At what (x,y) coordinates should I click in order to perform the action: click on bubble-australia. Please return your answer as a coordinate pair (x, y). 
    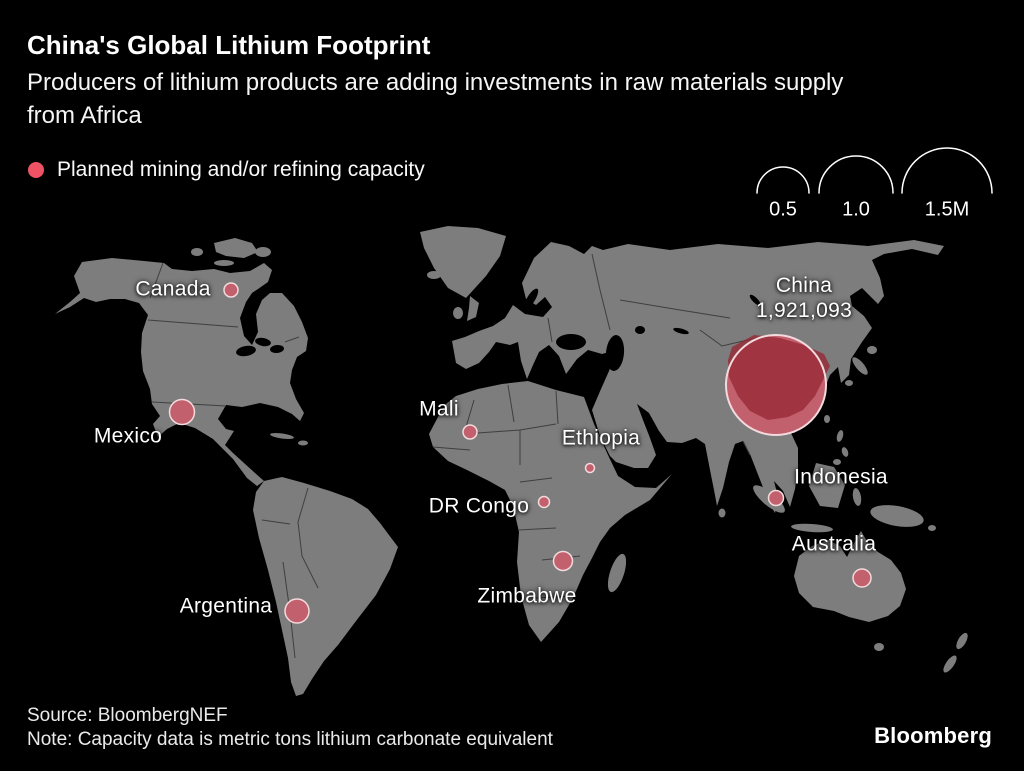
    Looking at the image, I should click on (862, 578).